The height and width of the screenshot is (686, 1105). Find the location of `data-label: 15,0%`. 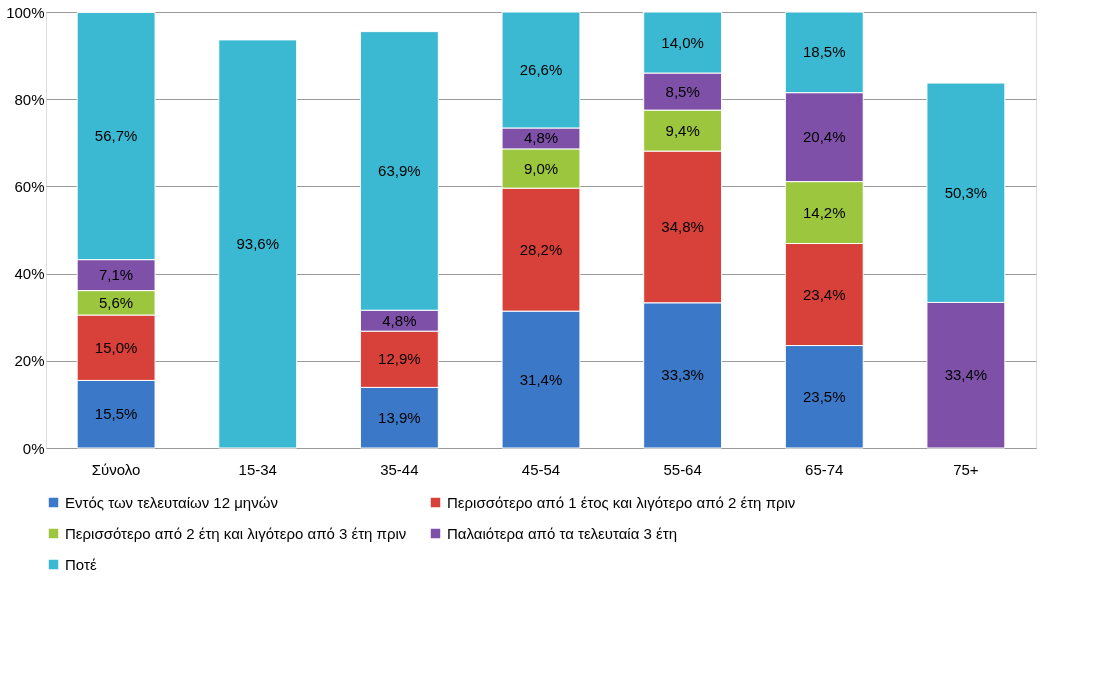

data-label: 15,0% is located at coordinates (116, 347).